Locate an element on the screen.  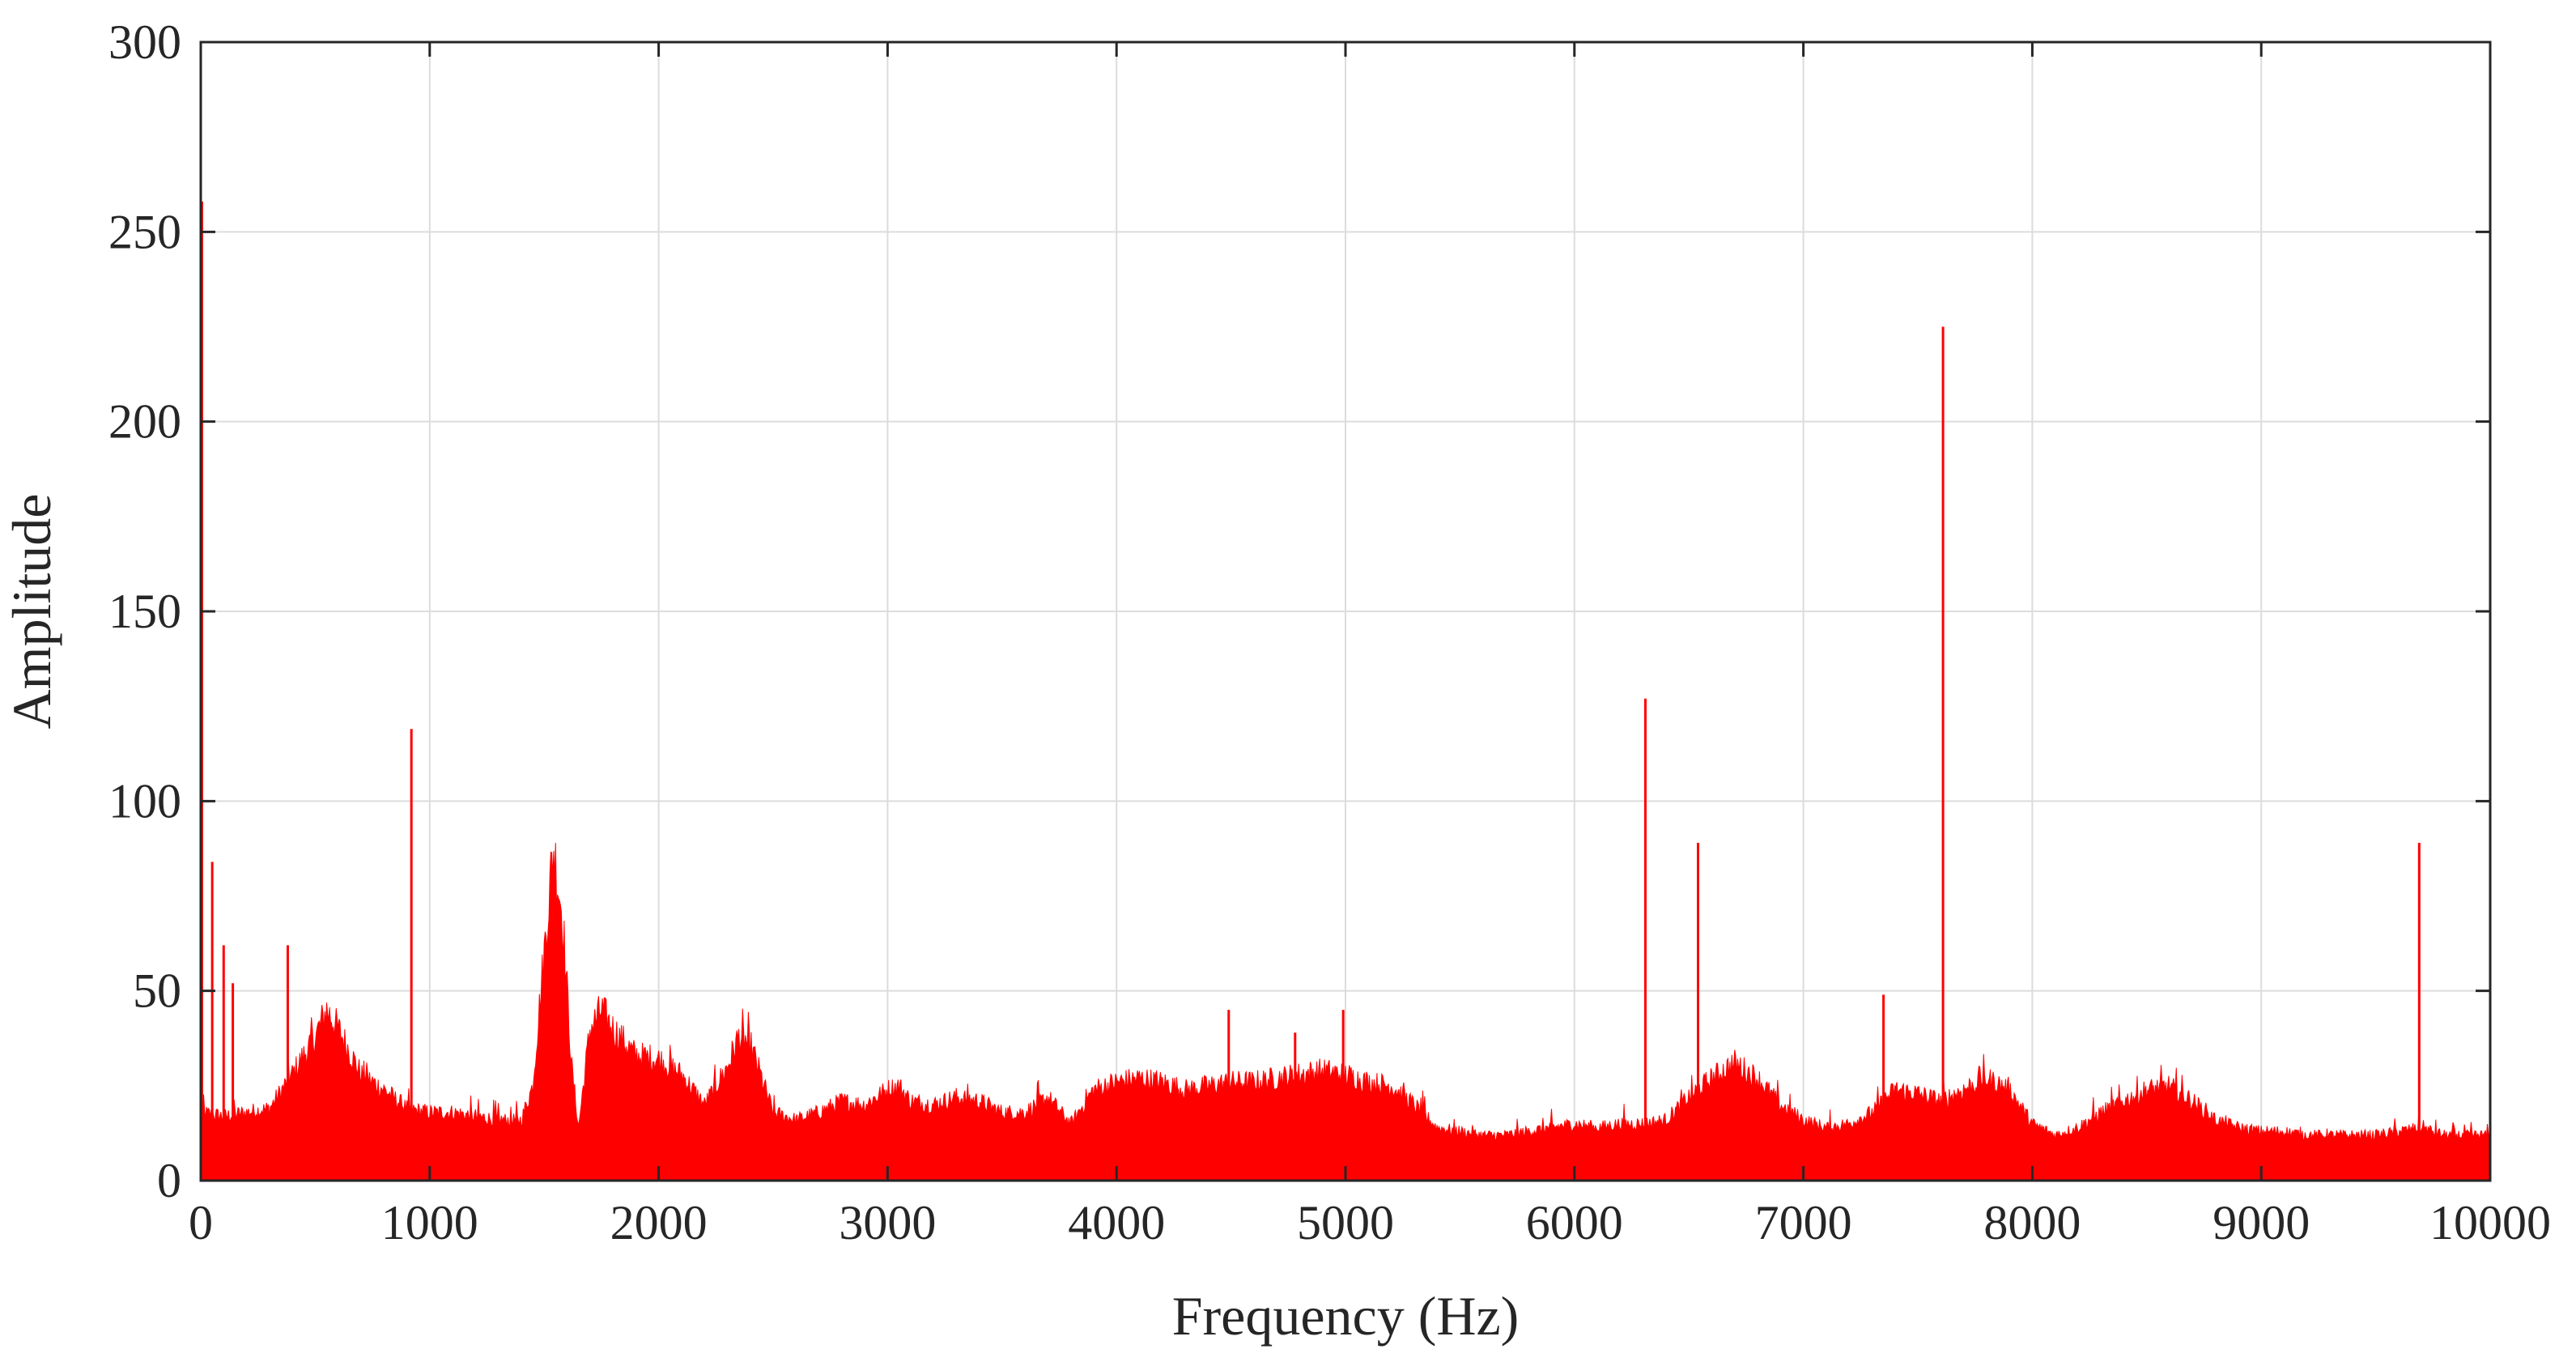
x-tick-label: 5000 is located at coordinates (1346, 1222).